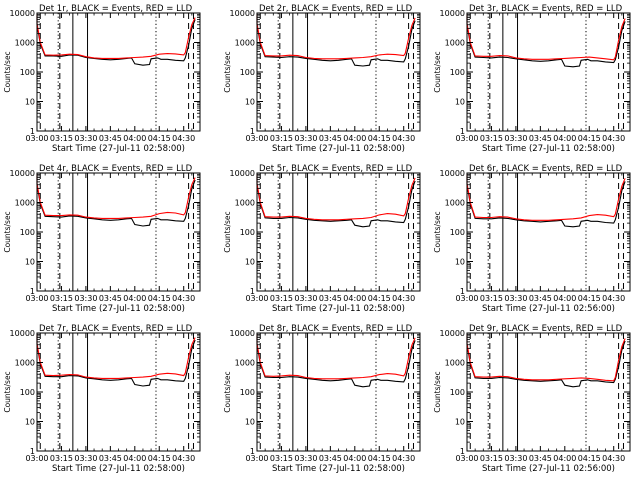 This screenshot has width=640, height=480. Describe the element at coordinates (116, 9) in the screenshot. I see `chart-title: Det 1r, BLACK = Events, RED = LLD` at that location.